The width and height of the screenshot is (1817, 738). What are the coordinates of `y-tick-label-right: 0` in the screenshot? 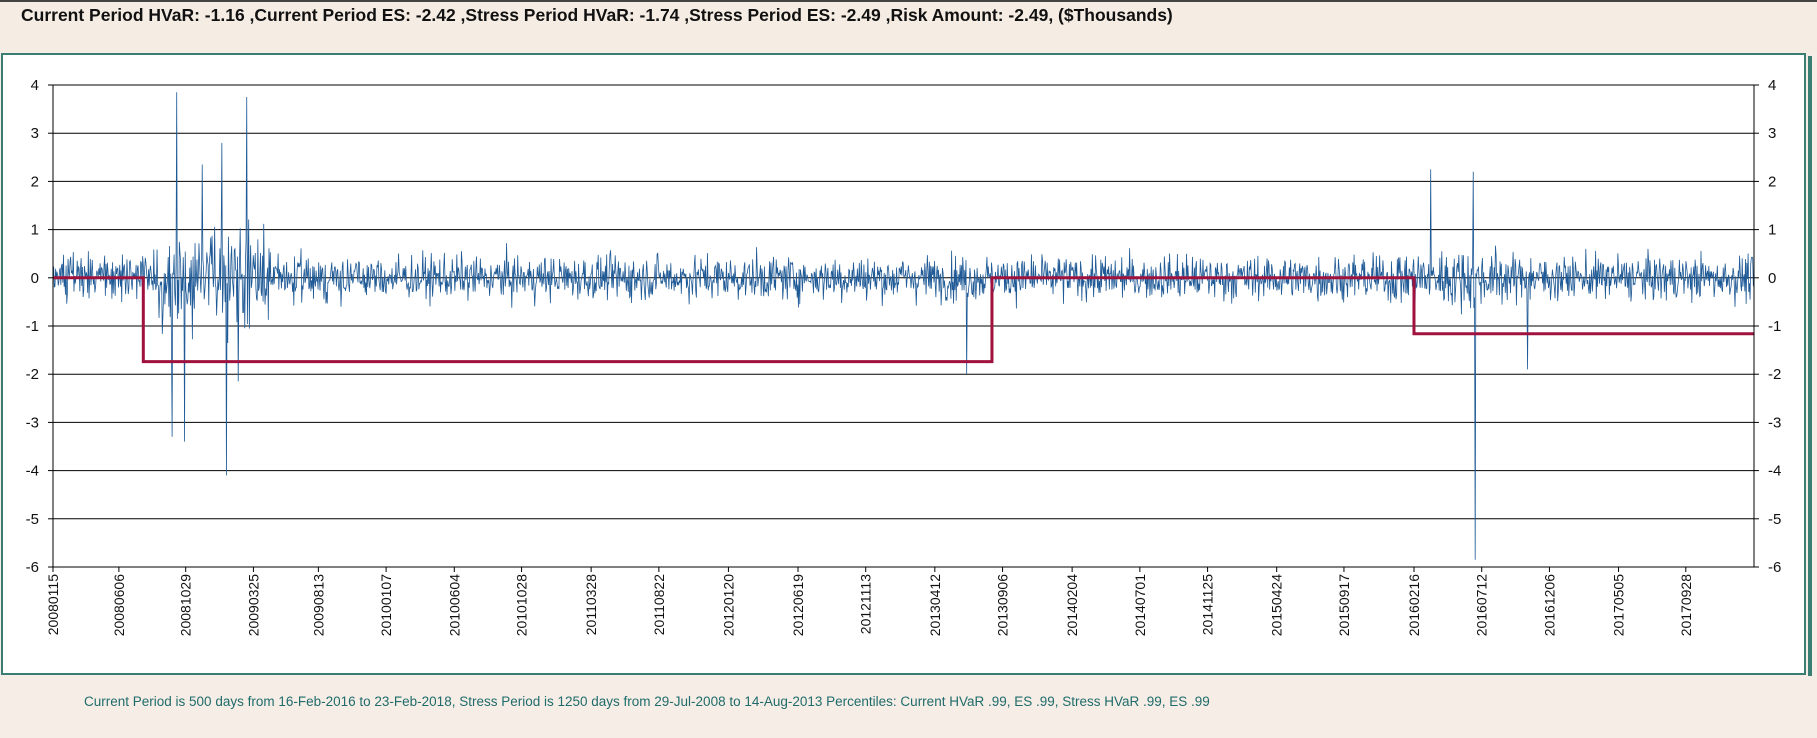 It's located at (1772, 278).